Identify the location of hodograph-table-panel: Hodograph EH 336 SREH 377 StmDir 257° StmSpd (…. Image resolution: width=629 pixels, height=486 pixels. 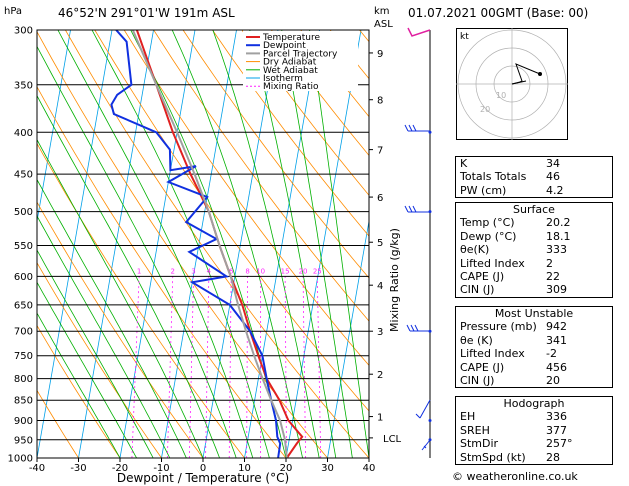
(534, 431).